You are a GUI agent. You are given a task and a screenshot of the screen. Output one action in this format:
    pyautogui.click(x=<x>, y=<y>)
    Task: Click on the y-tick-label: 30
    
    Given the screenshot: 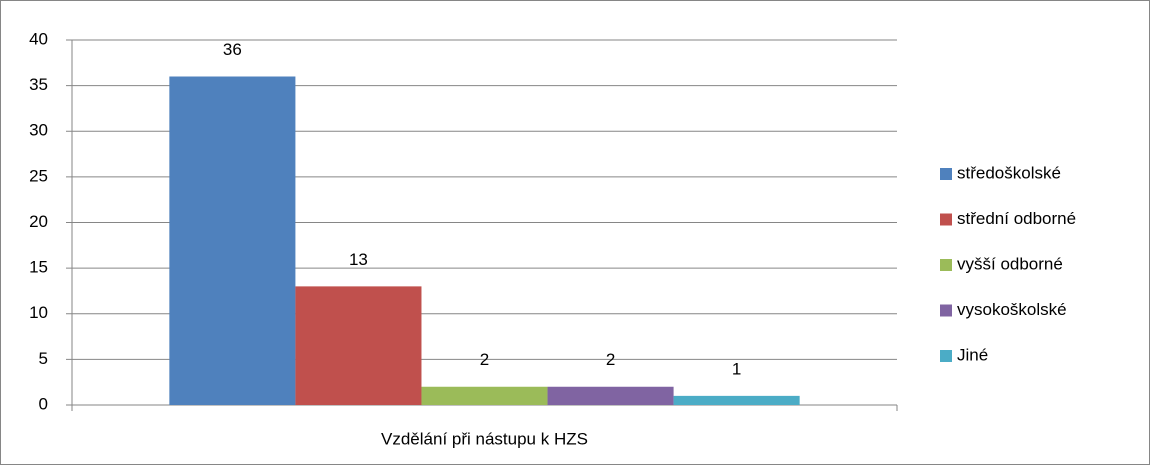 What is the action you would take?
    pyautogui.click(x=38, y=130)
    